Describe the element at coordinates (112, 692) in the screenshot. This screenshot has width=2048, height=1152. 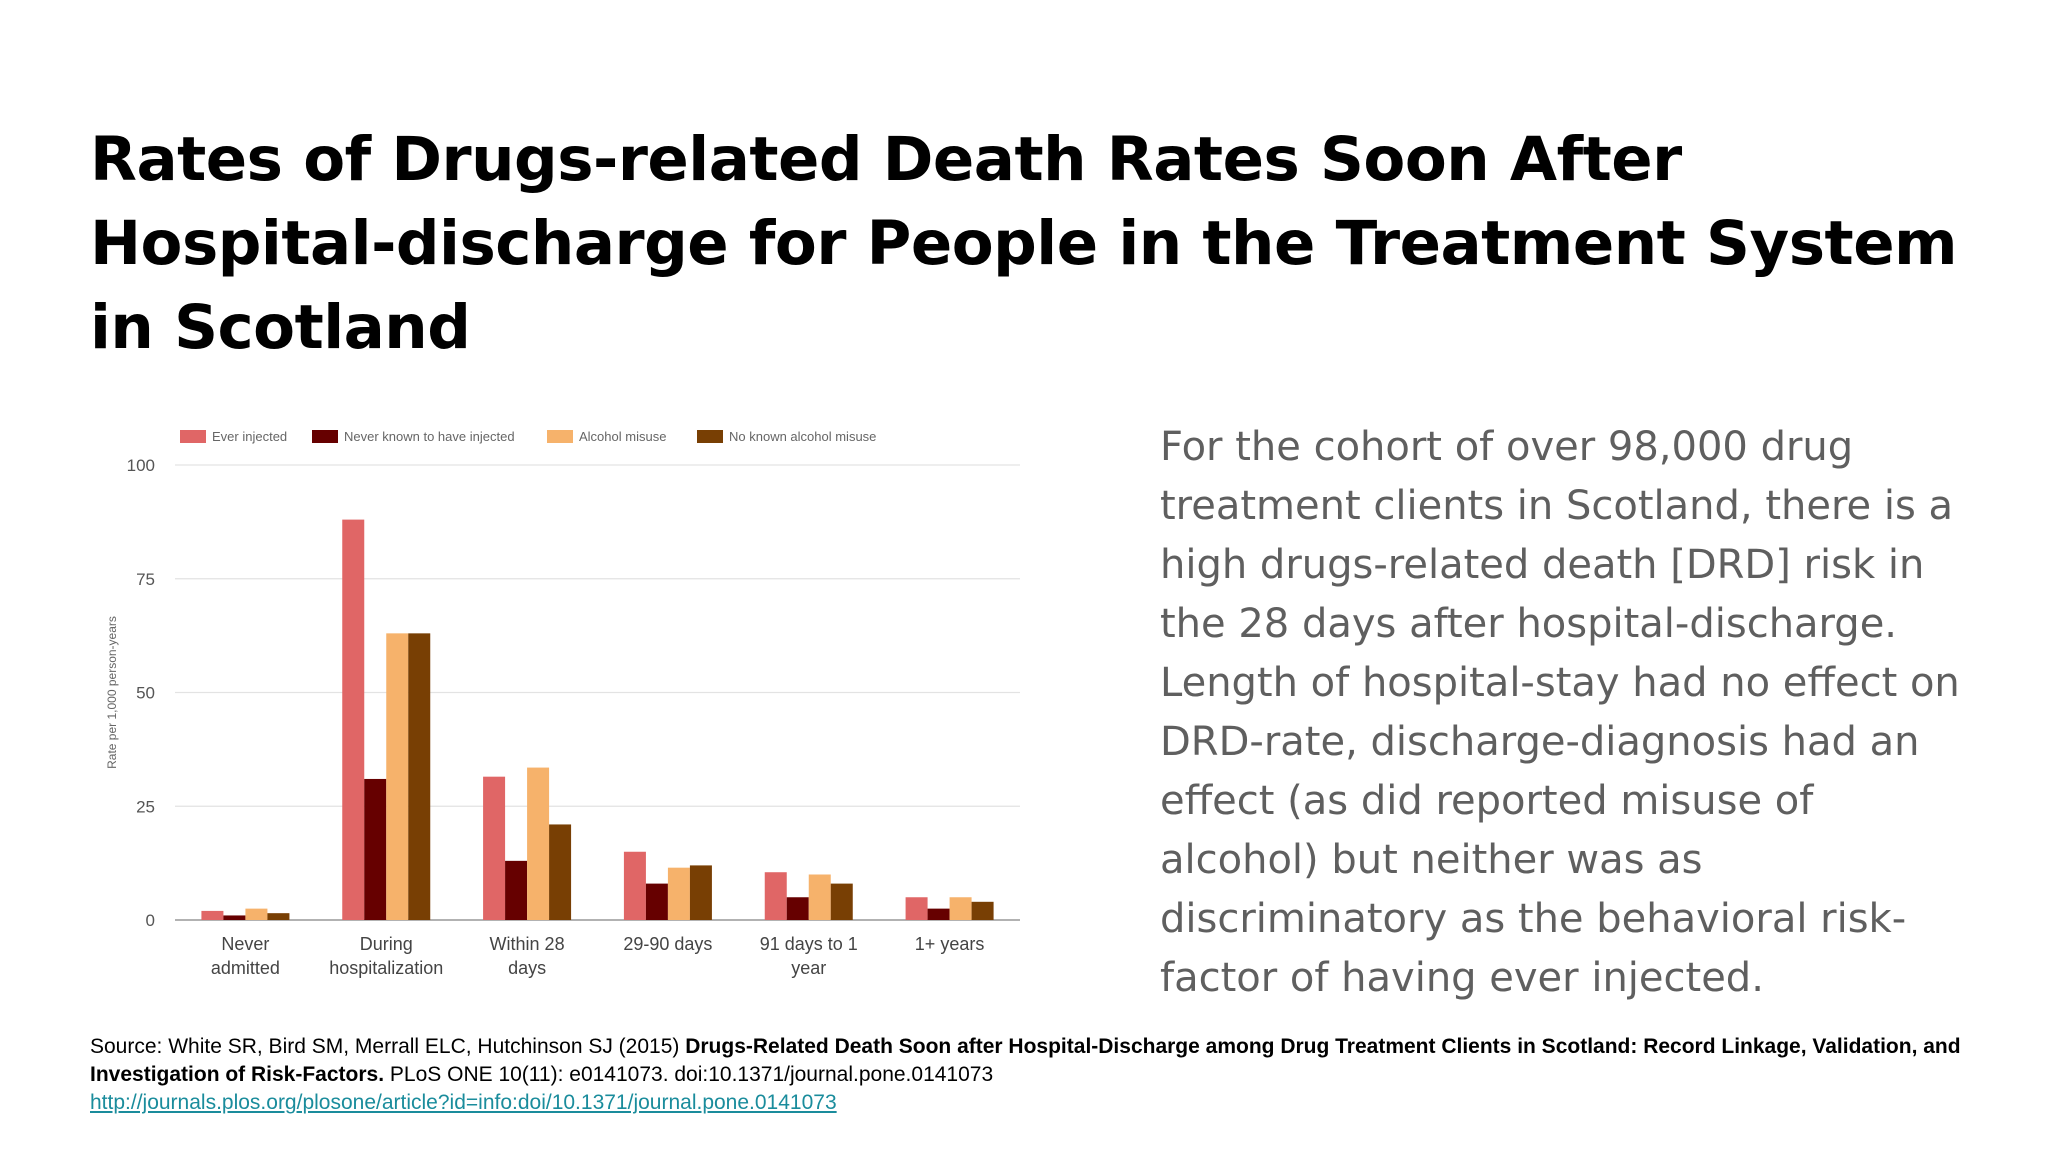
I see `y-axis-label: Rate per 1,000 person-years` at that location.